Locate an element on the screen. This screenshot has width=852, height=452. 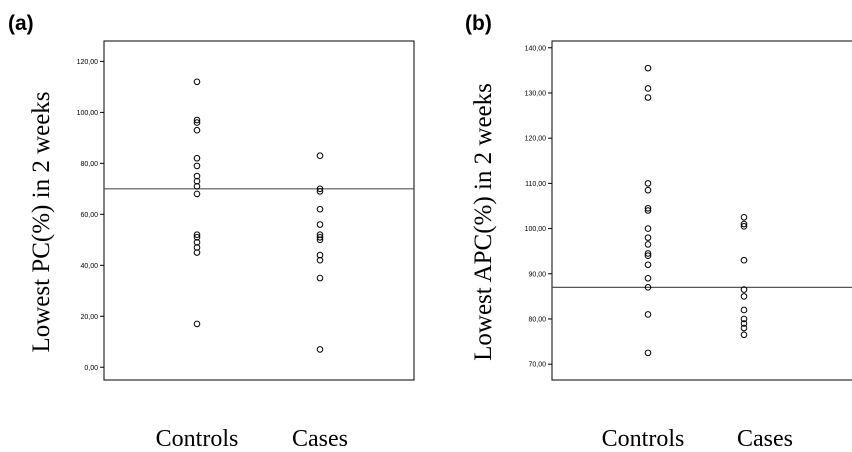
panel-b-x-category-cases: Cases is located at coordinates (765, 439).